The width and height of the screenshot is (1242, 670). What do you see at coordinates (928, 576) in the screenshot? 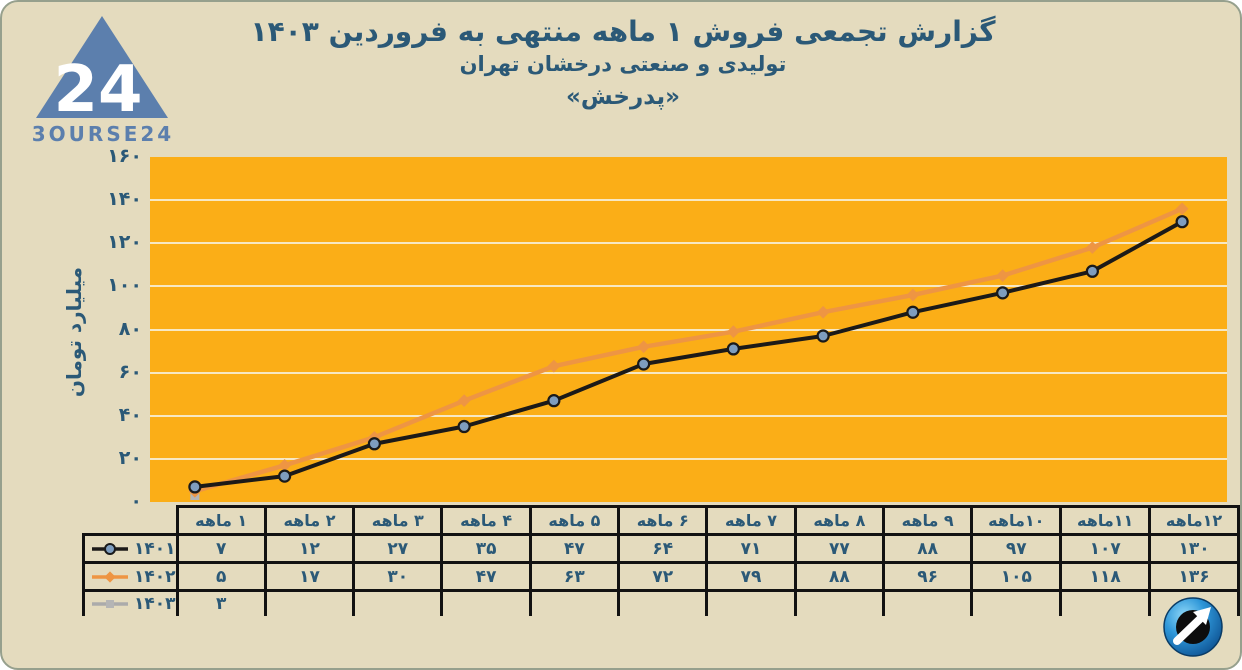
I see `table-cell: ۹۶` at bounding box center [928, 576].